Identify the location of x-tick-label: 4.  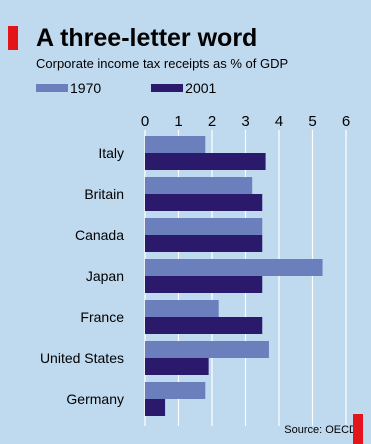
(279, 121).